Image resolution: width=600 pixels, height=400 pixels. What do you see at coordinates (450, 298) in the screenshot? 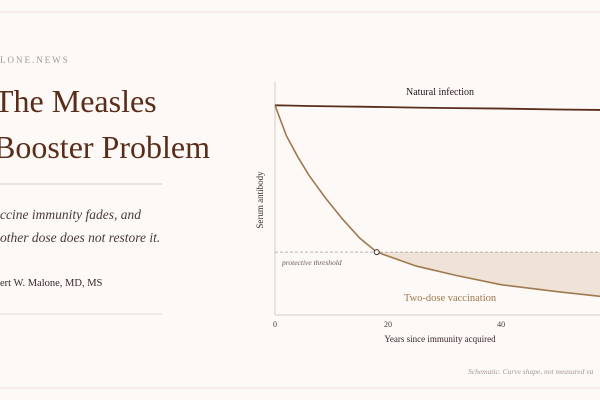
I see `series-label: Two-dose vaccination` at bounding box center [450, 298].